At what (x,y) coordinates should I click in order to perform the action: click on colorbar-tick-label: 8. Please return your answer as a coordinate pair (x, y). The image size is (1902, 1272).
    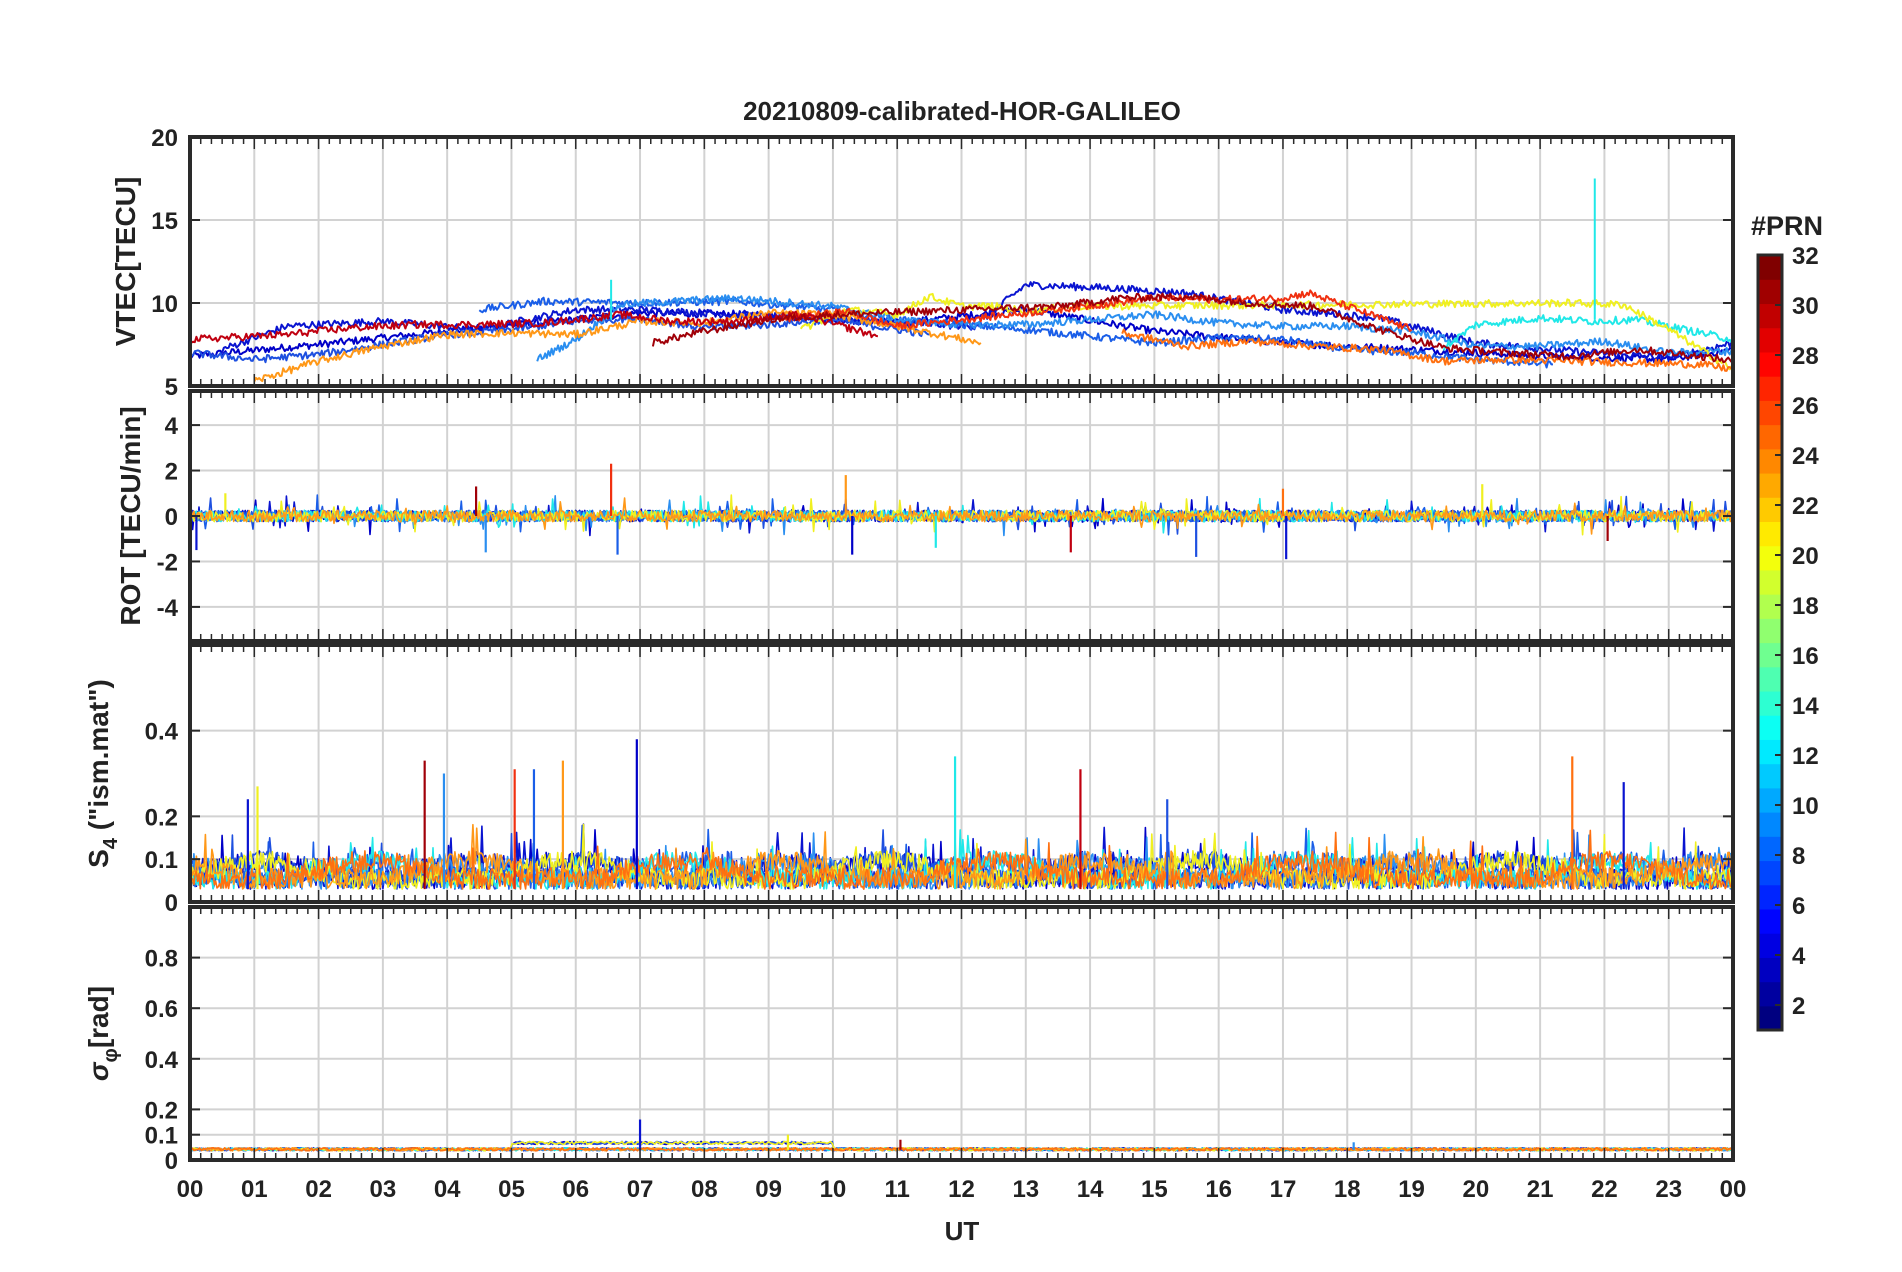
    Looking at the image, I should click on (1798, 856).